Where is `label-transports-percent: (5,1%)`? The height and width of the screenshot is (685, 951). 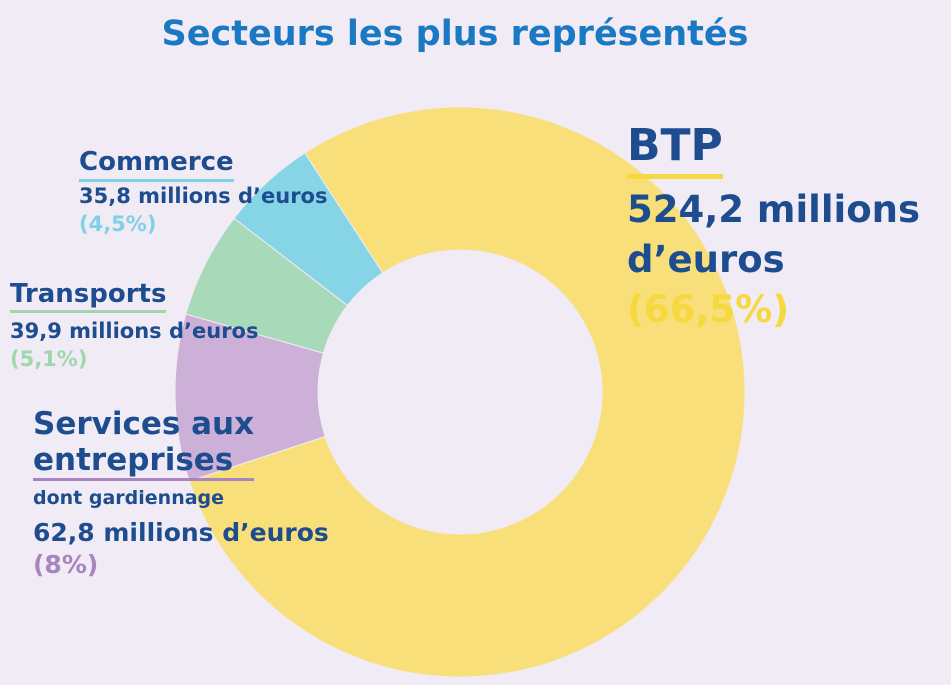 label-transports-percent: (5,1%) is located at coordinates (49, 359).